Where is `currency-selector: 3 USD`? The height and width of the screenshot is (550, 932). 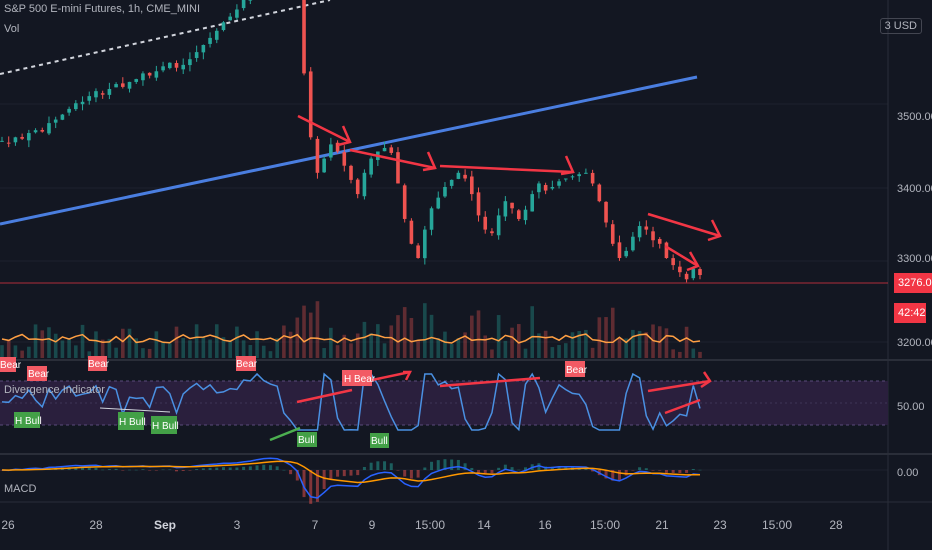
currency-selector: 3 USD is located at coordinates (900, 26).